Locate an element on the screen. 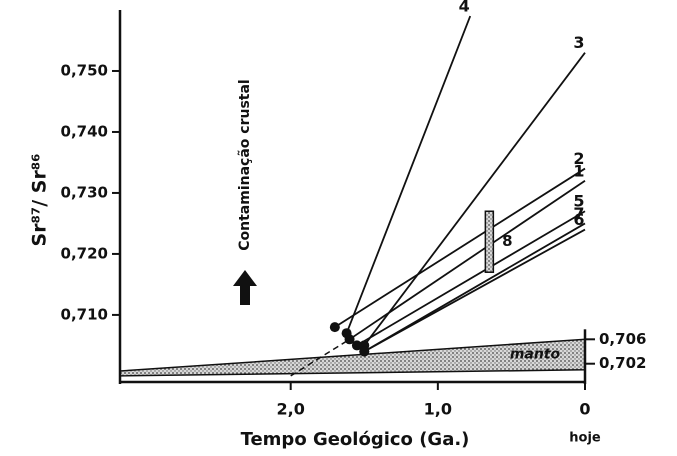 The image size is (677, 456). y-tick-label: 0,750 is located at coordinates (84, 70).